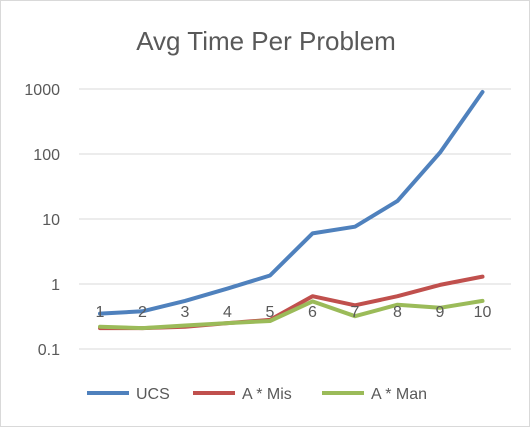 This screenshot has width=530, height=428. Describe the element at coordinates (270, 312) in the screenshot. I see `x-tick-label: 5` at that location.